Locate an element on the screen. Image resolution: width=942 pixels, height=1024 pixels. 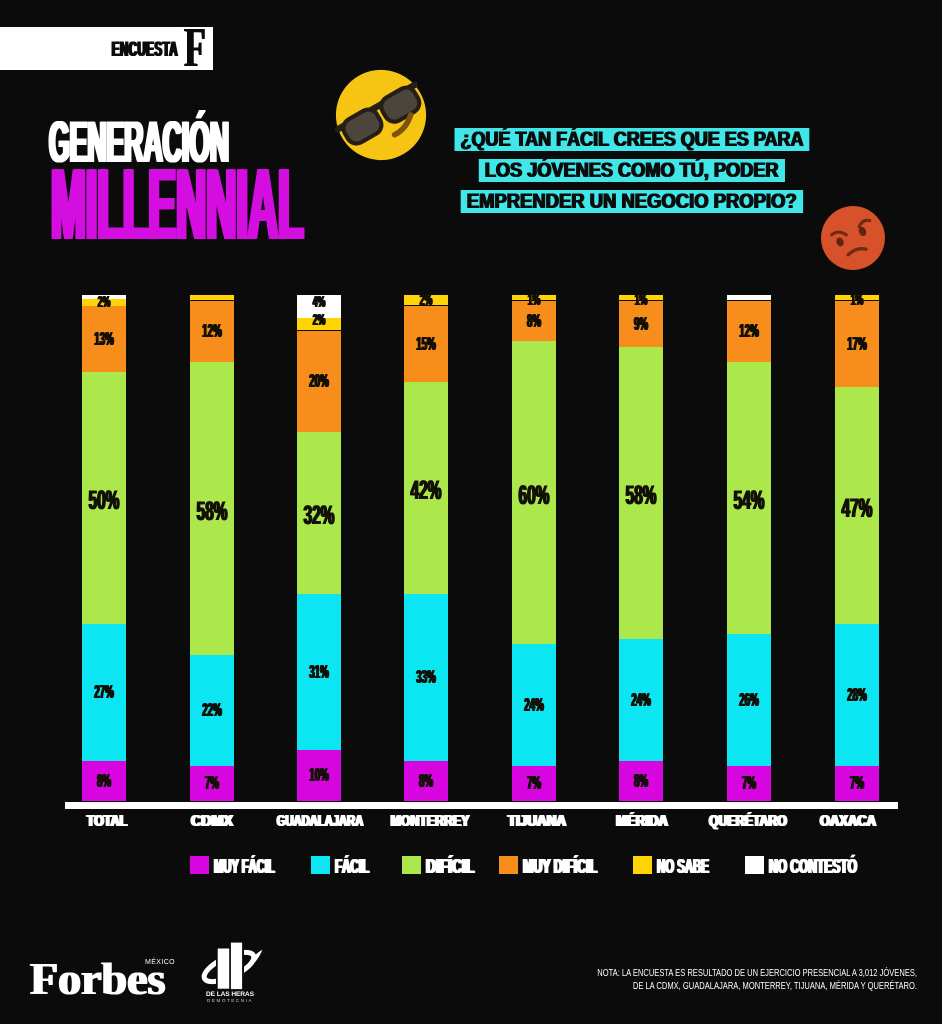
svg-text: DE LAS HERAS is located at coordinates (230, 994).